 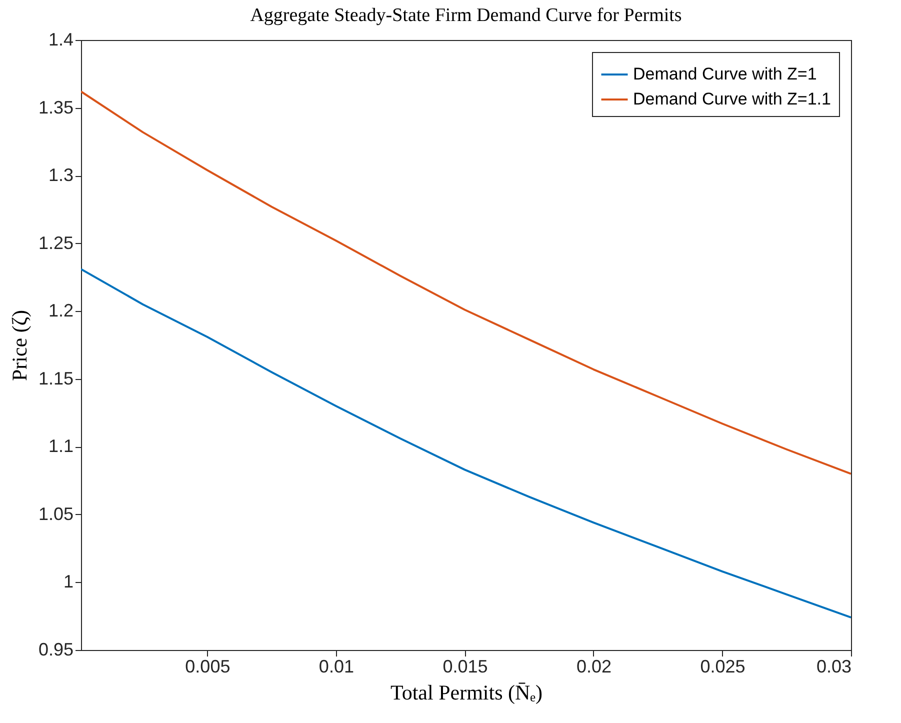 What do you see at coordinates (466, 15) in the screenshot?
I see `chart-title: Aggregate Steady-State Firm Demand Curve for Permits` at bounding box center [466, 15].